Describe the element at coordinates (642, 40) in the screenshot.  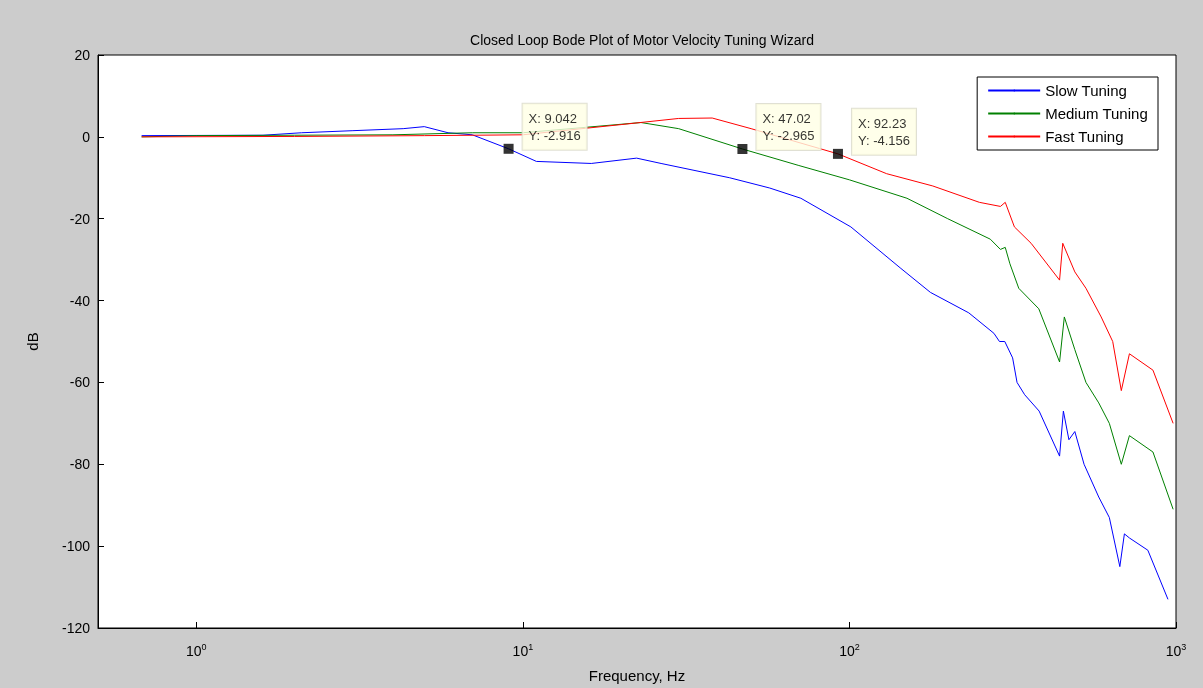
I see `chart-title: Closed Loop Bode Plot of Motor Velocity Tuning Wizard` at that location.